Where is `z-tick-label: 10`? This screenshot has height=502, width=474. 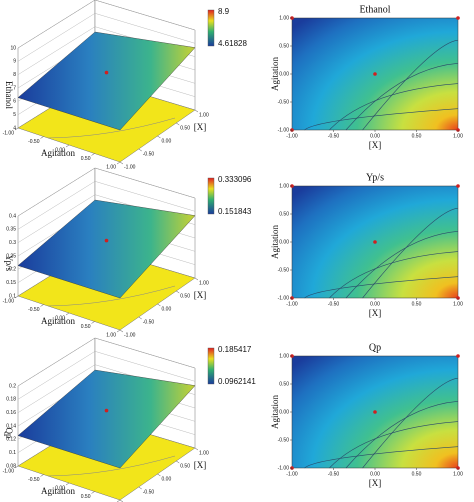
z-tick-label: 10 is located at coordinates (13, 48).